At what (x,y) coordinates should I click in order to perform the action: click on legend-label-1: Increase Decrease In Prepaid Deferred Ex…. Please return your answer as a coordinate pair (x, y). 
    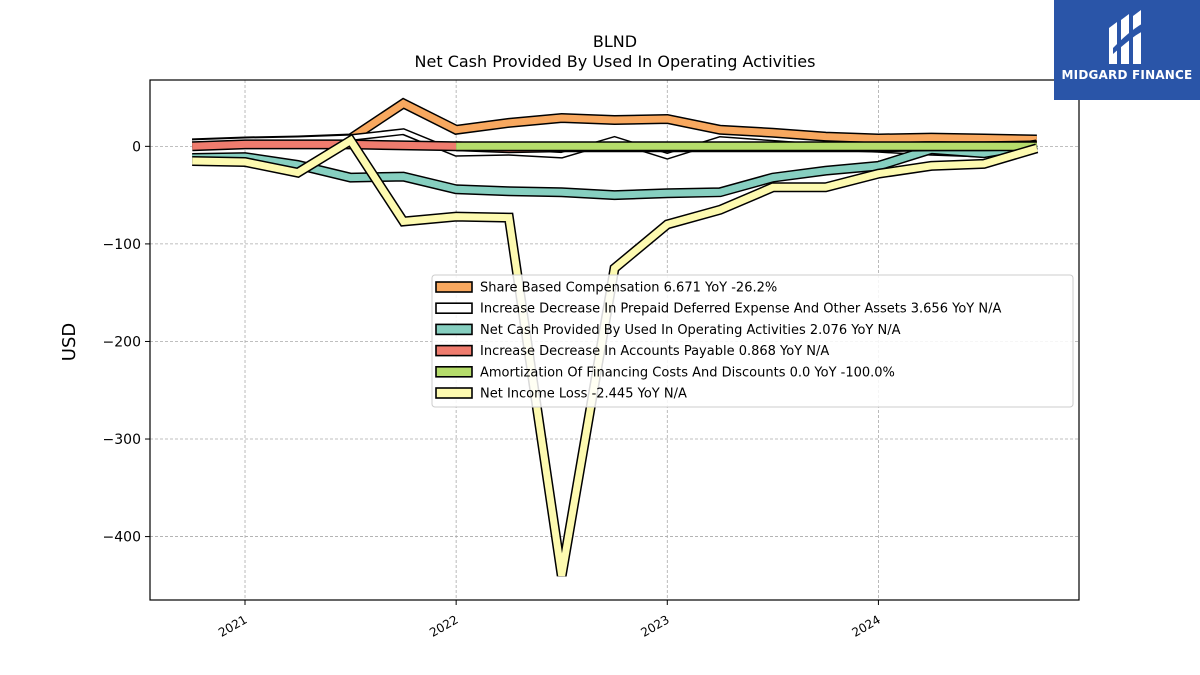
    Looking at the image, I should click on (740, 309).